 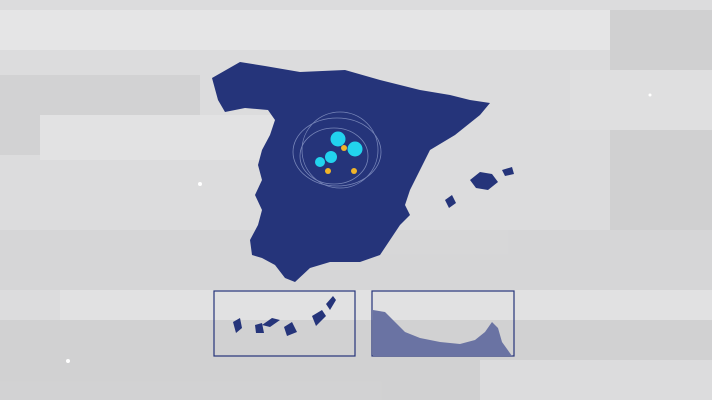 I want to click on orbits, so click(x=337, y=150).